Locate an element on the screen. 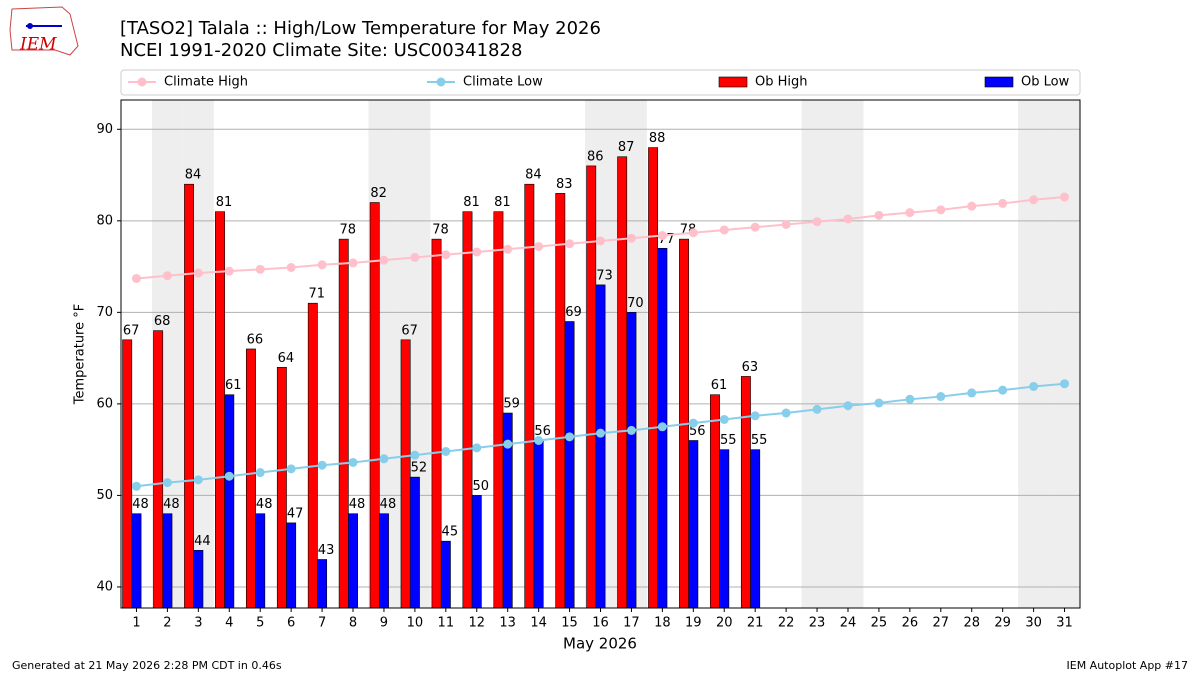 This screenshot has width=1200, height=675. value-label: 44 is located at coordinates (202, 541).